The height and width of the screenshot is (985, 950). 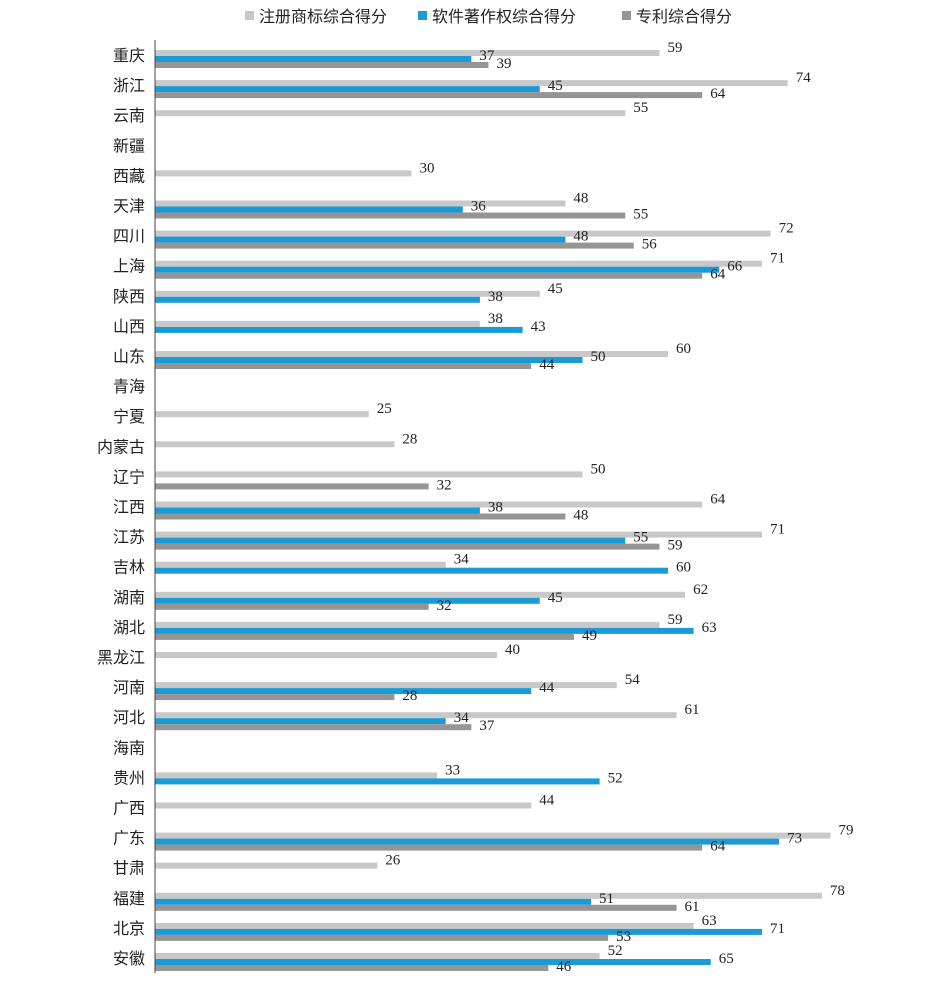 What do you see at coordinates (129, 597) in the screenshot?
I see `category-label: 湖南` at bounding box center [129, 597].